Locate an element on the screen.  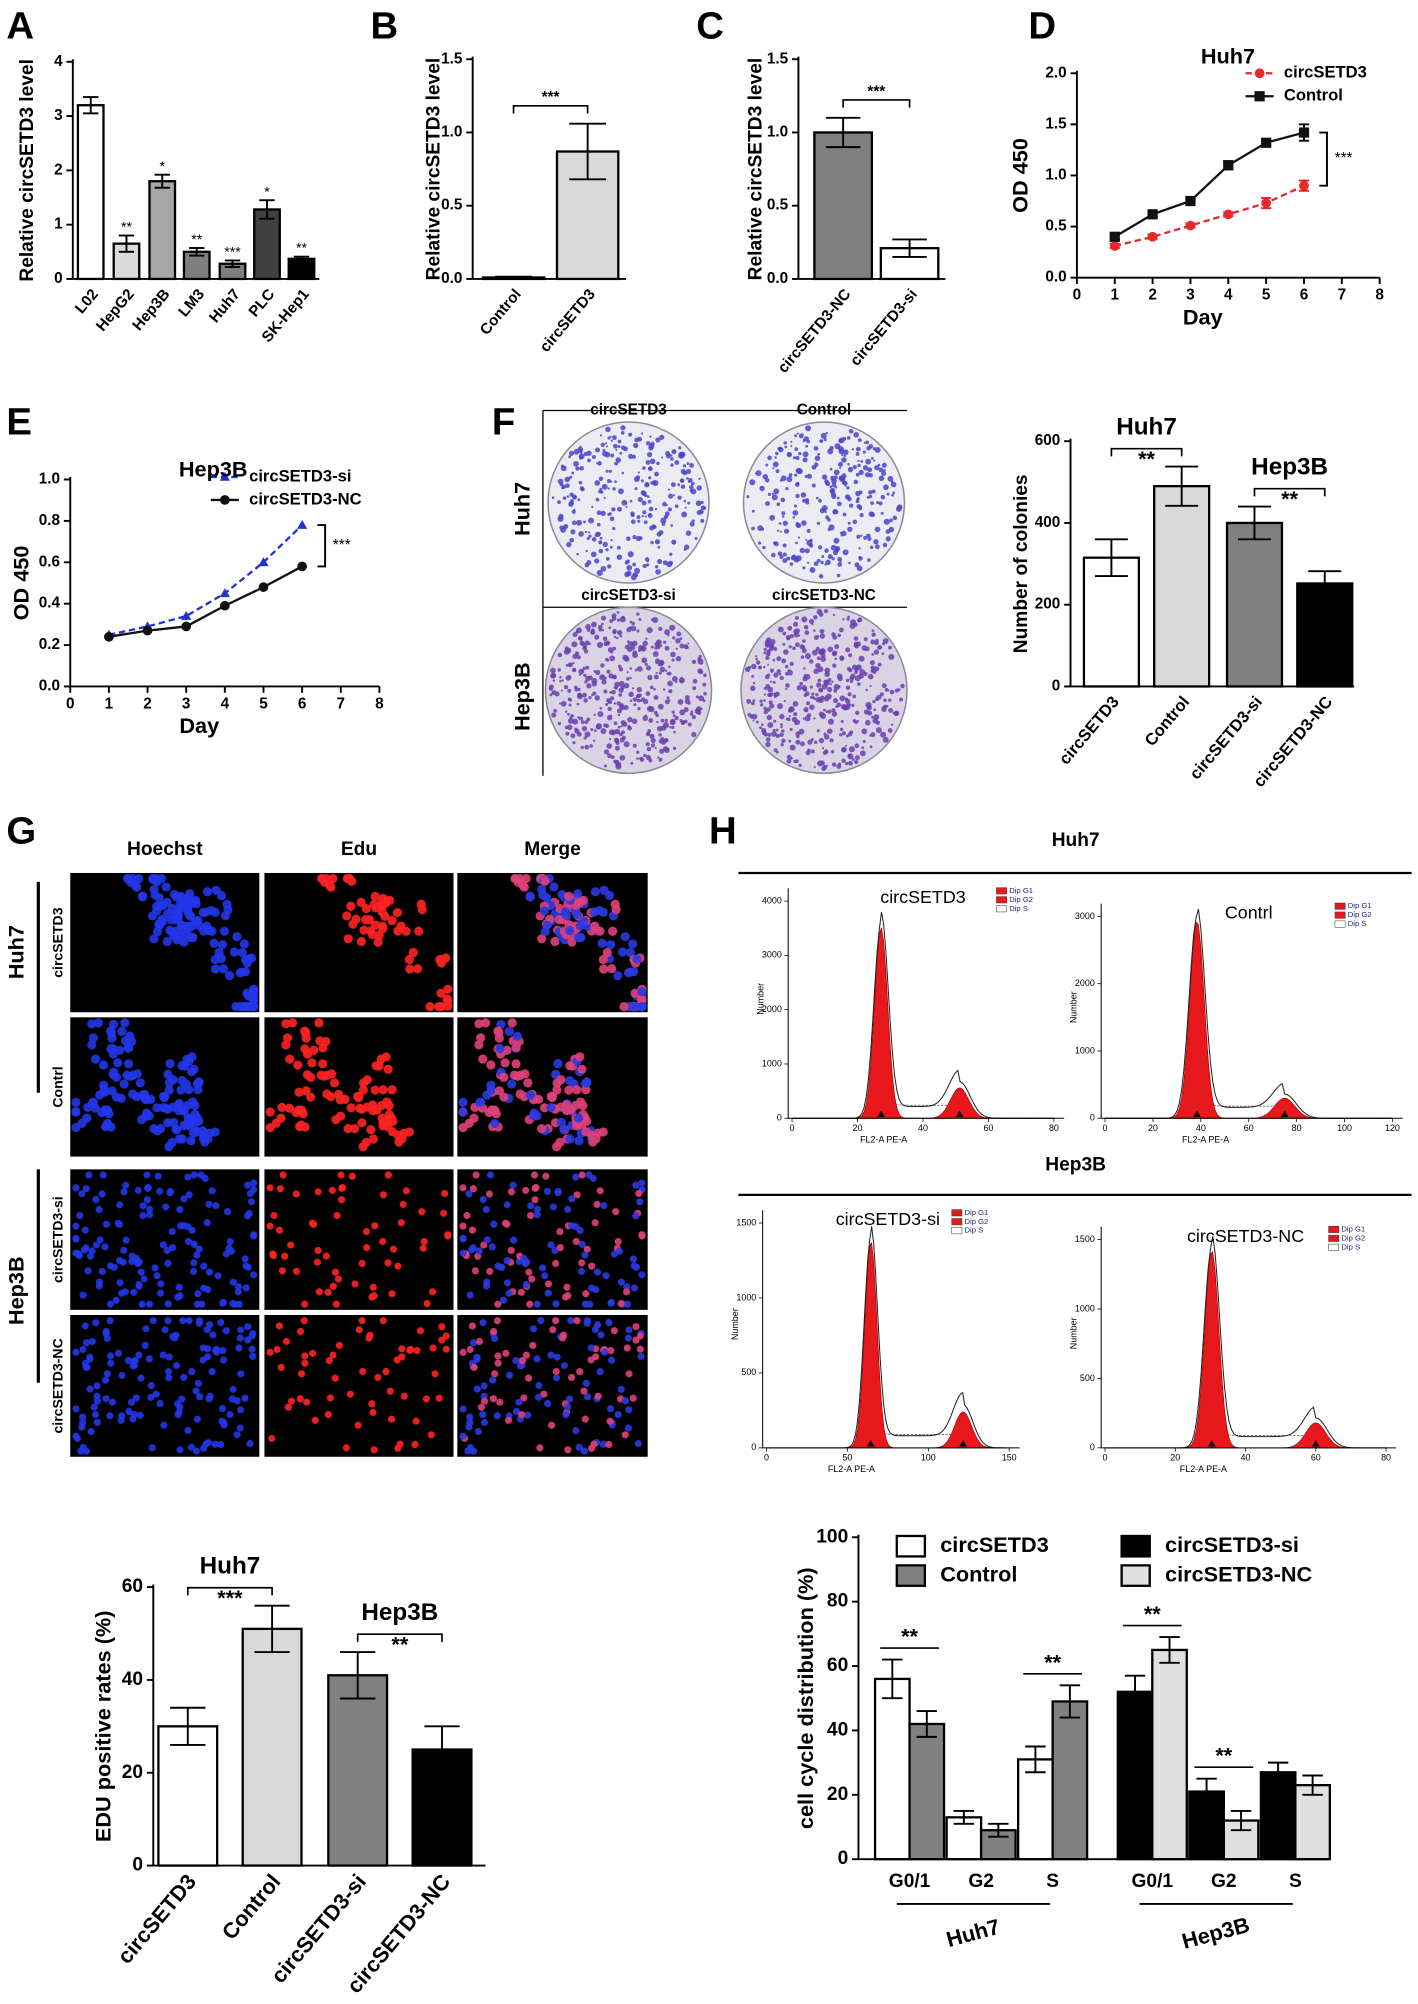
bar is located at coordinates (843, 206).